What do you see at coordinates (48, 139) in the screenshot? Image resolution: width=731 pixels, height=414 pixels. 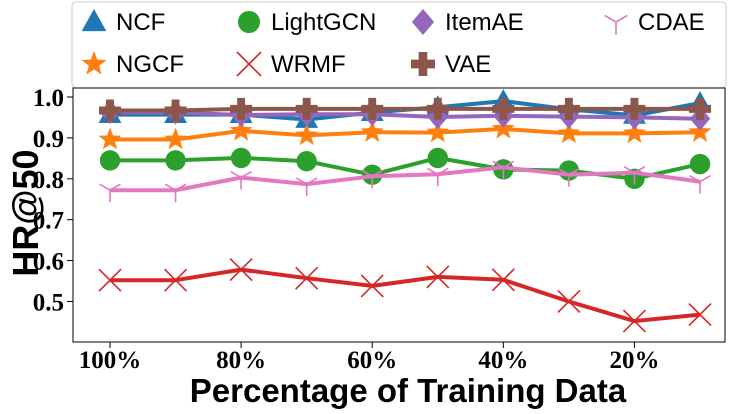 I see `y-tick-label: 0.9` at bounding box center [48, 139].